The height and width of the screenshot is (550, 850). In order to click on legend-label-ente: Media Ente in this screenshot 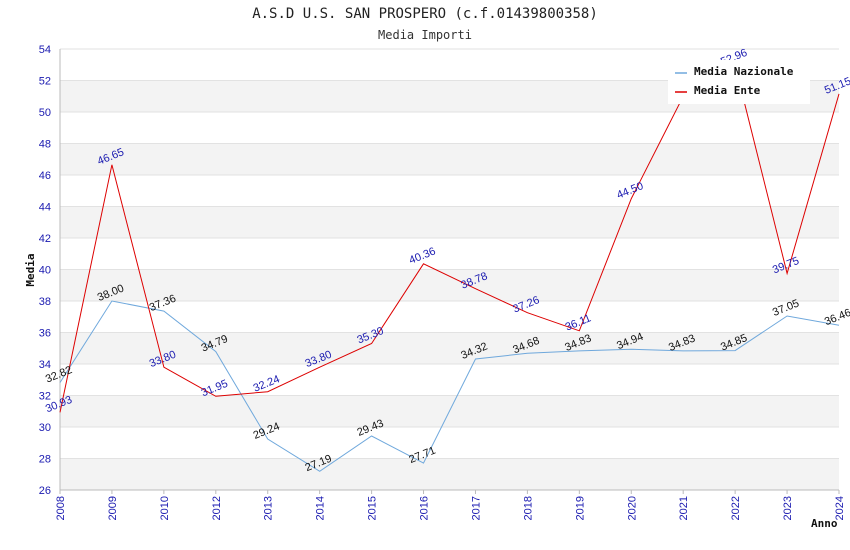, I will do `click(727, 90)`.